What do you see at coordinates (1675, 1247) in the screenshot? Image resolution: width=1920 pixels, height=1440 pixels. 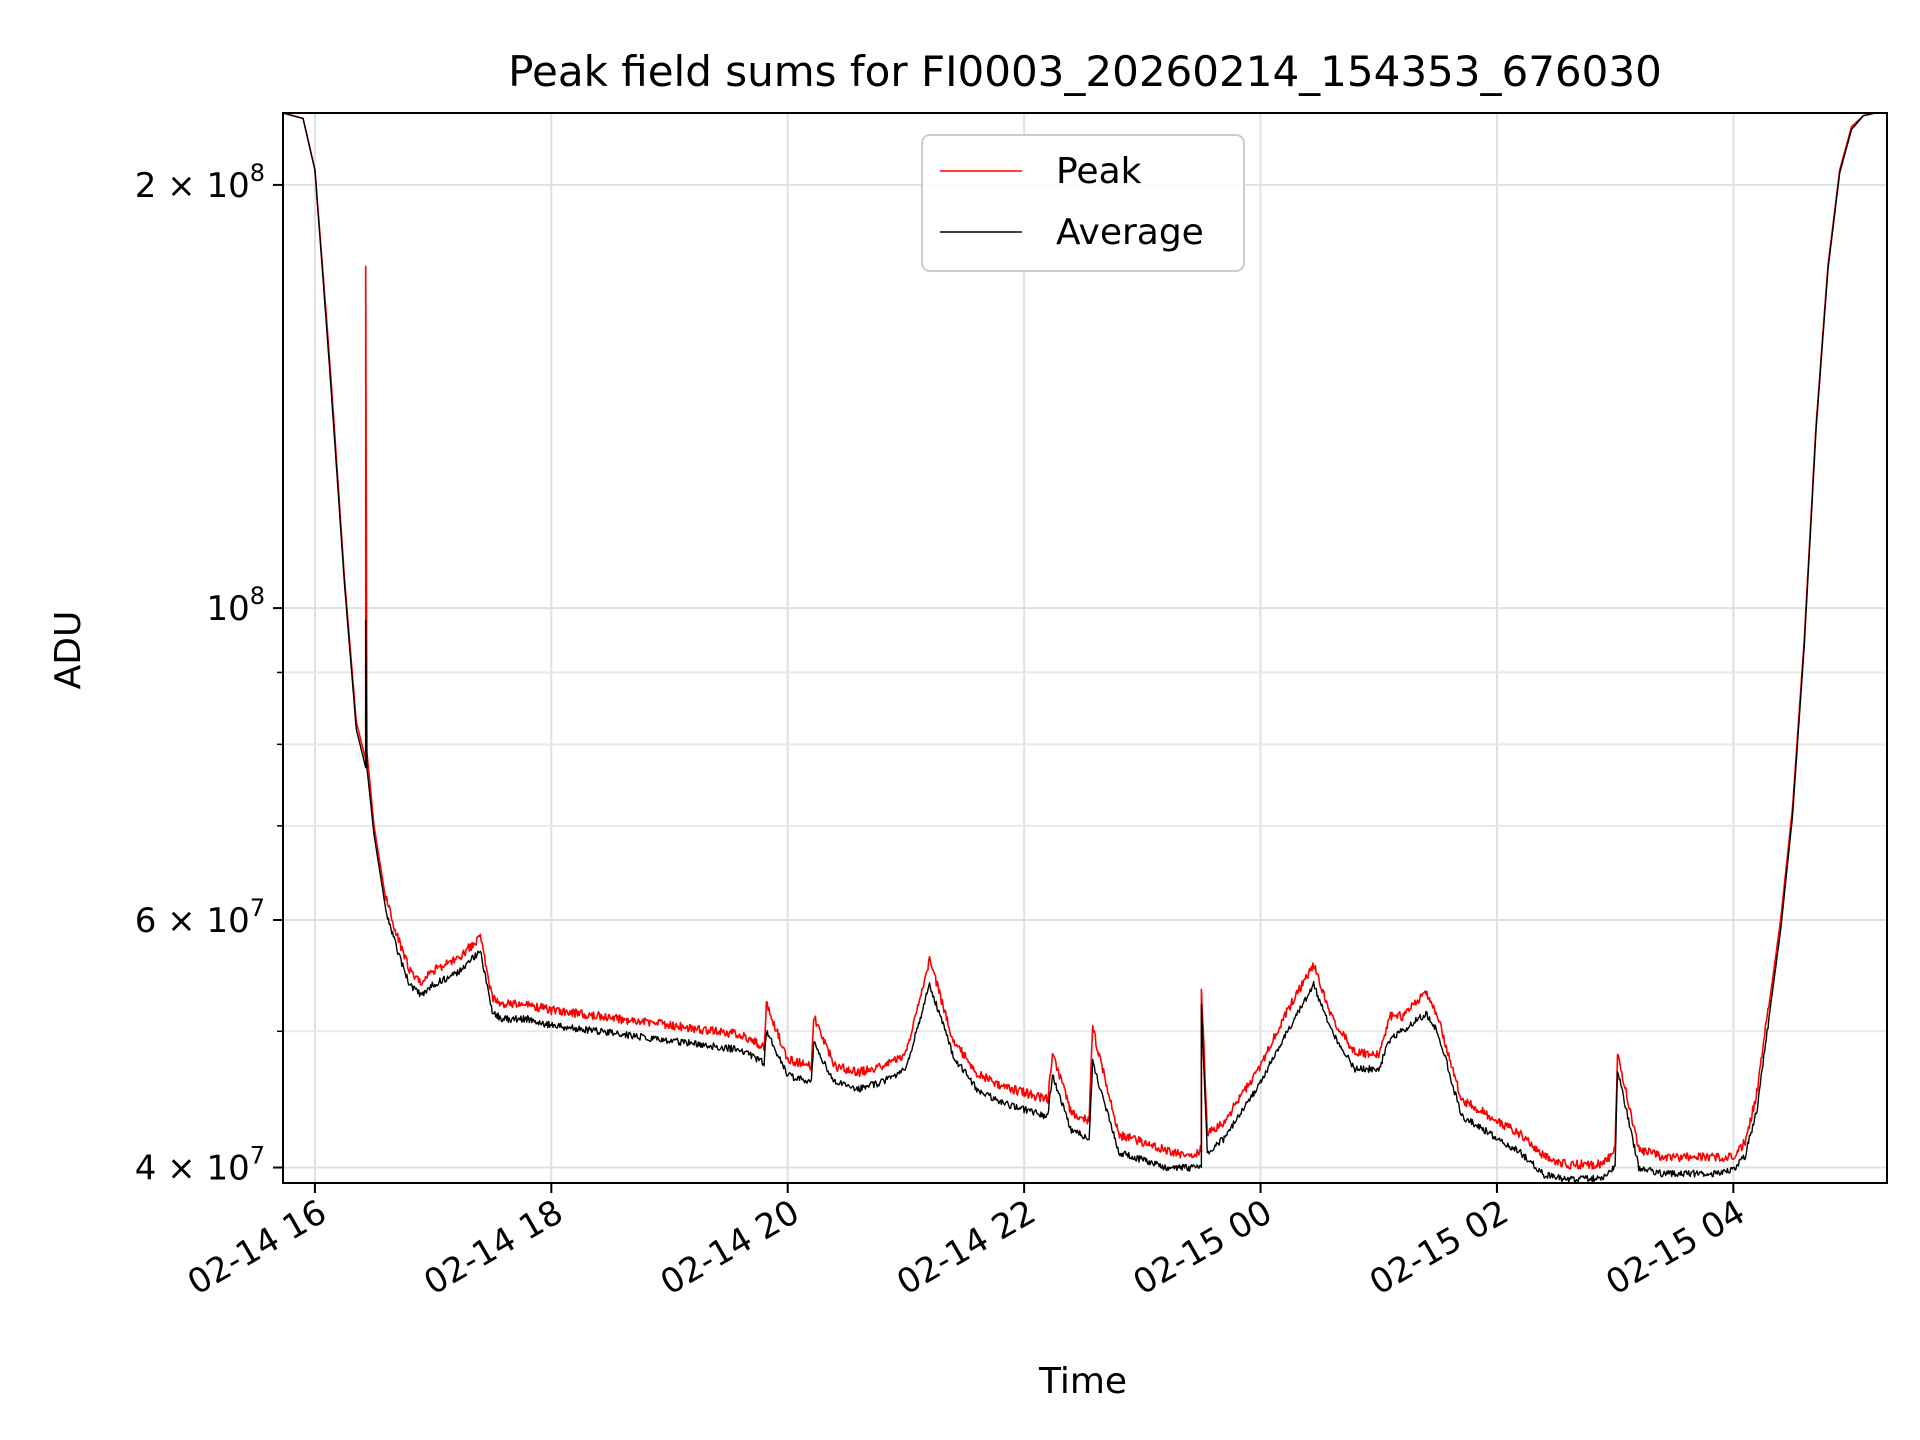 I see `x-tick-label: 02-15 04` at bounding box center [1675, 1247].